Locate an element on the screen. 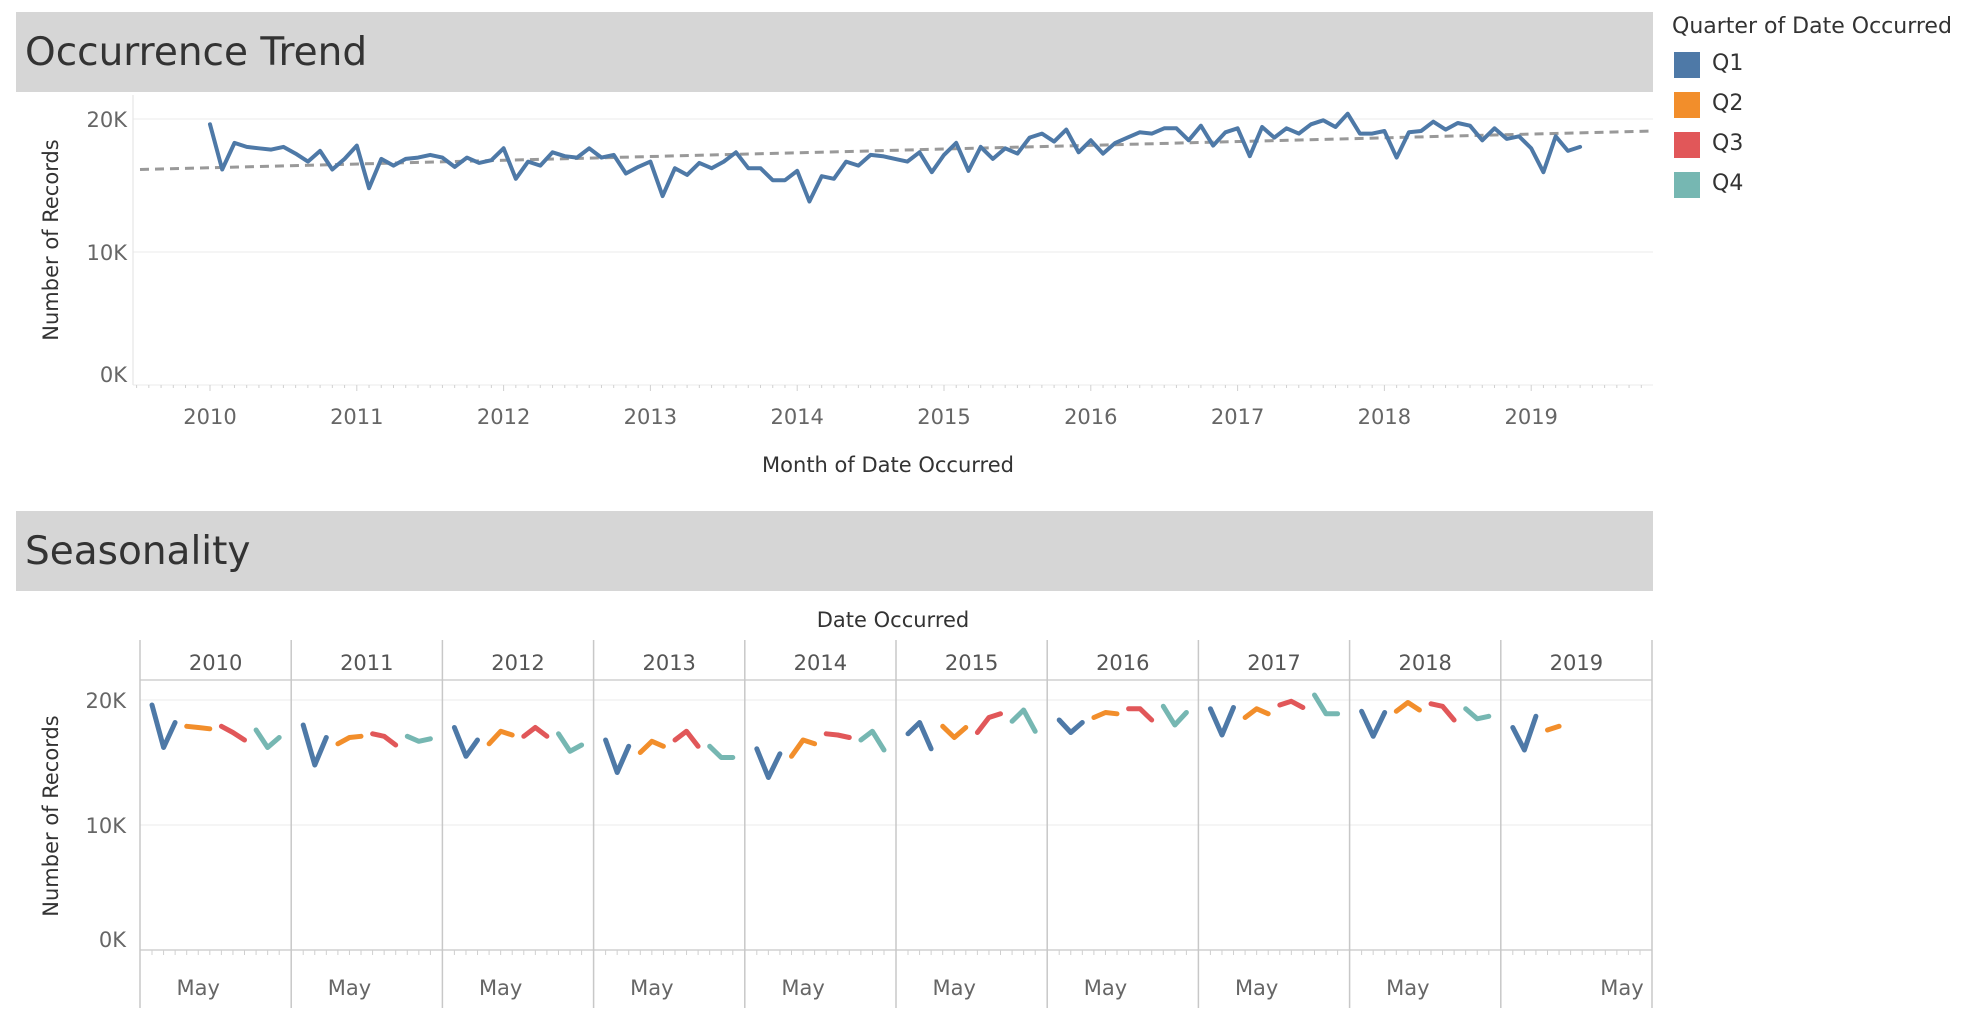 Image resolution: width=1972 pixels, height=1014 pixels. x-tick-label: 2016 is located at coordinates (1090, 417).